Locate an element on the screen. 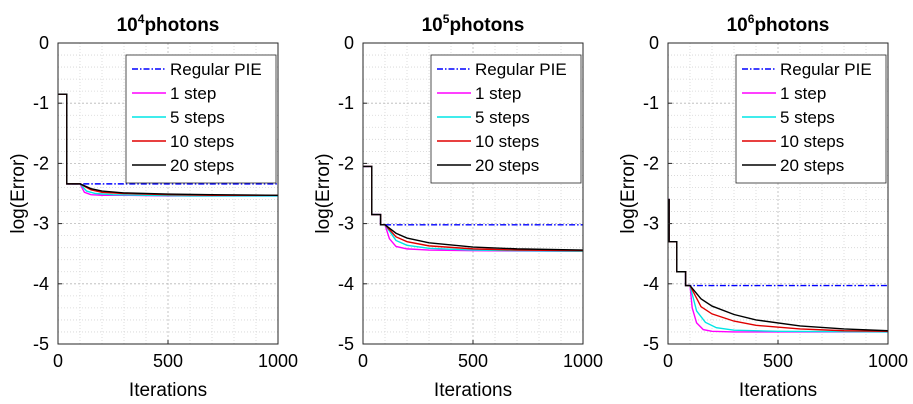 The image size is (913, 404). chart-title: 105photons is located at coordinates (473, 24).